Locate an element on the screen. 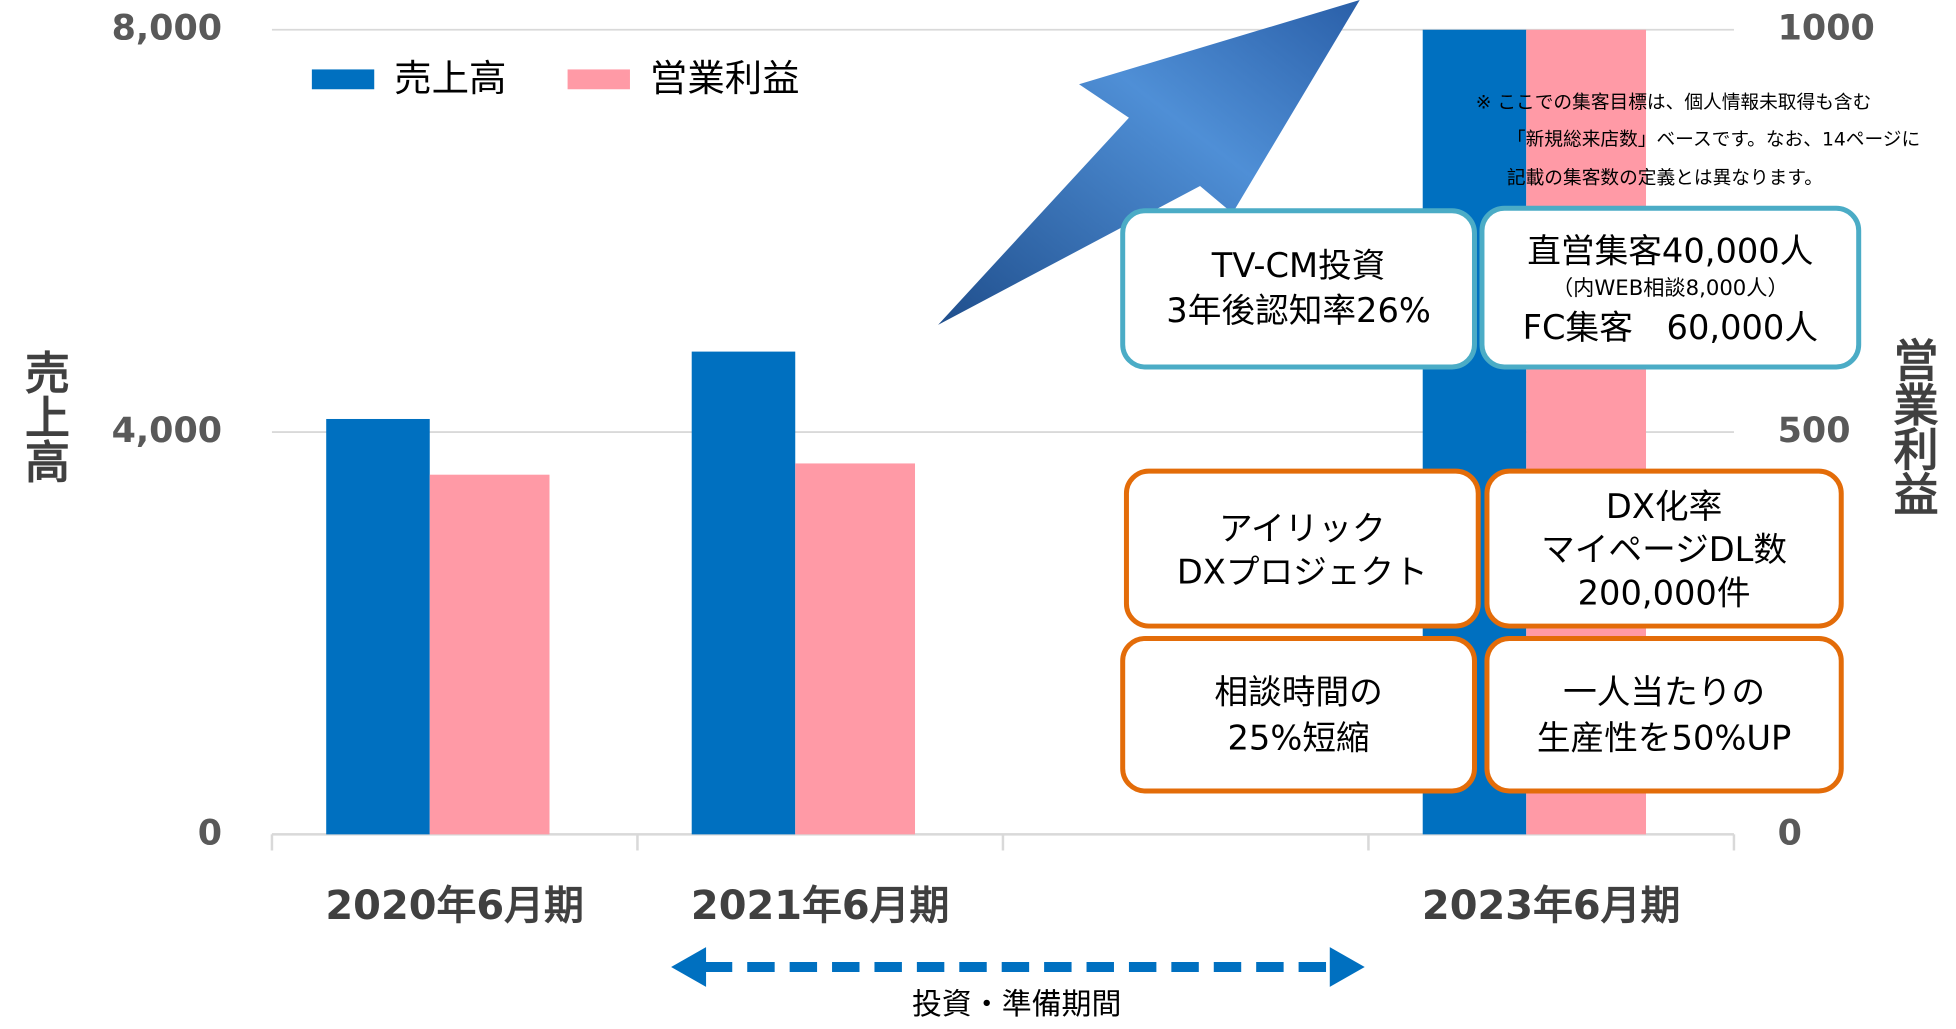 The image size is (1956, 1029). box-text: TV-CM投資 is located at coordinates (1298, 265).